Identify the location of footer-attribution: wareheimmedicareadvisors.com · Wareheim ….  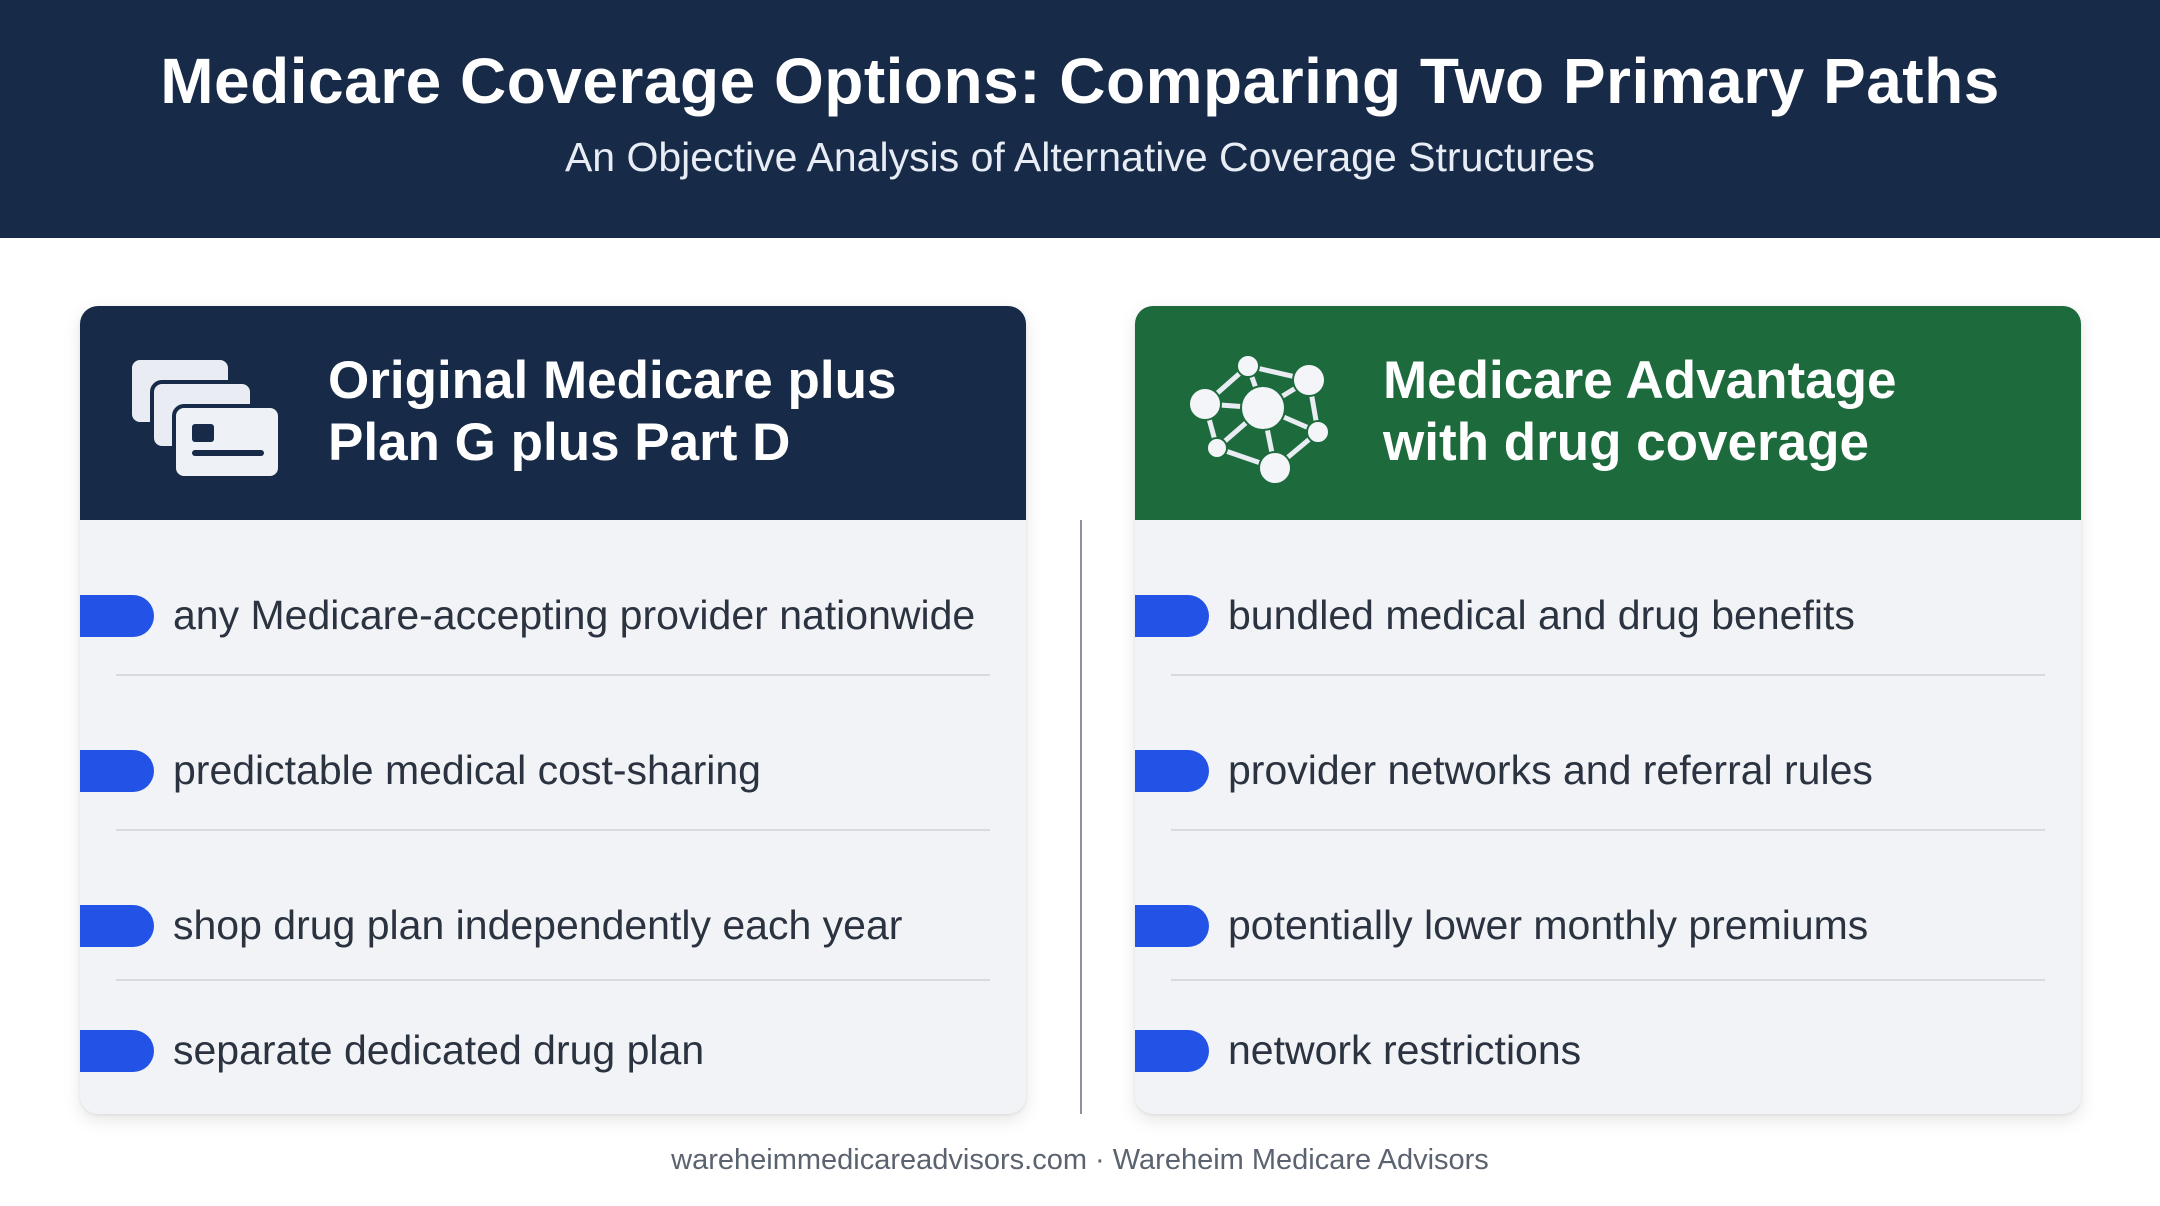
(1080, 1160).